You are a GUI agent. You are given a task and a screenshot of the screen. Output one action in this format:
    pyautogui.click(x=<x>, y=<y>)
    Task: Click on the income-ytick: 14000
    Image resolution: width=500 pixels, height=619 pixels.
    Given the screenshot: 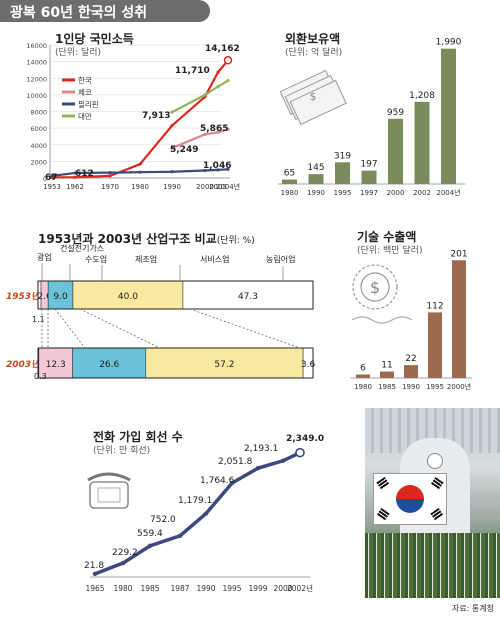 What is the action you would take?
    pyautogui.click(x=36, y=63)
    